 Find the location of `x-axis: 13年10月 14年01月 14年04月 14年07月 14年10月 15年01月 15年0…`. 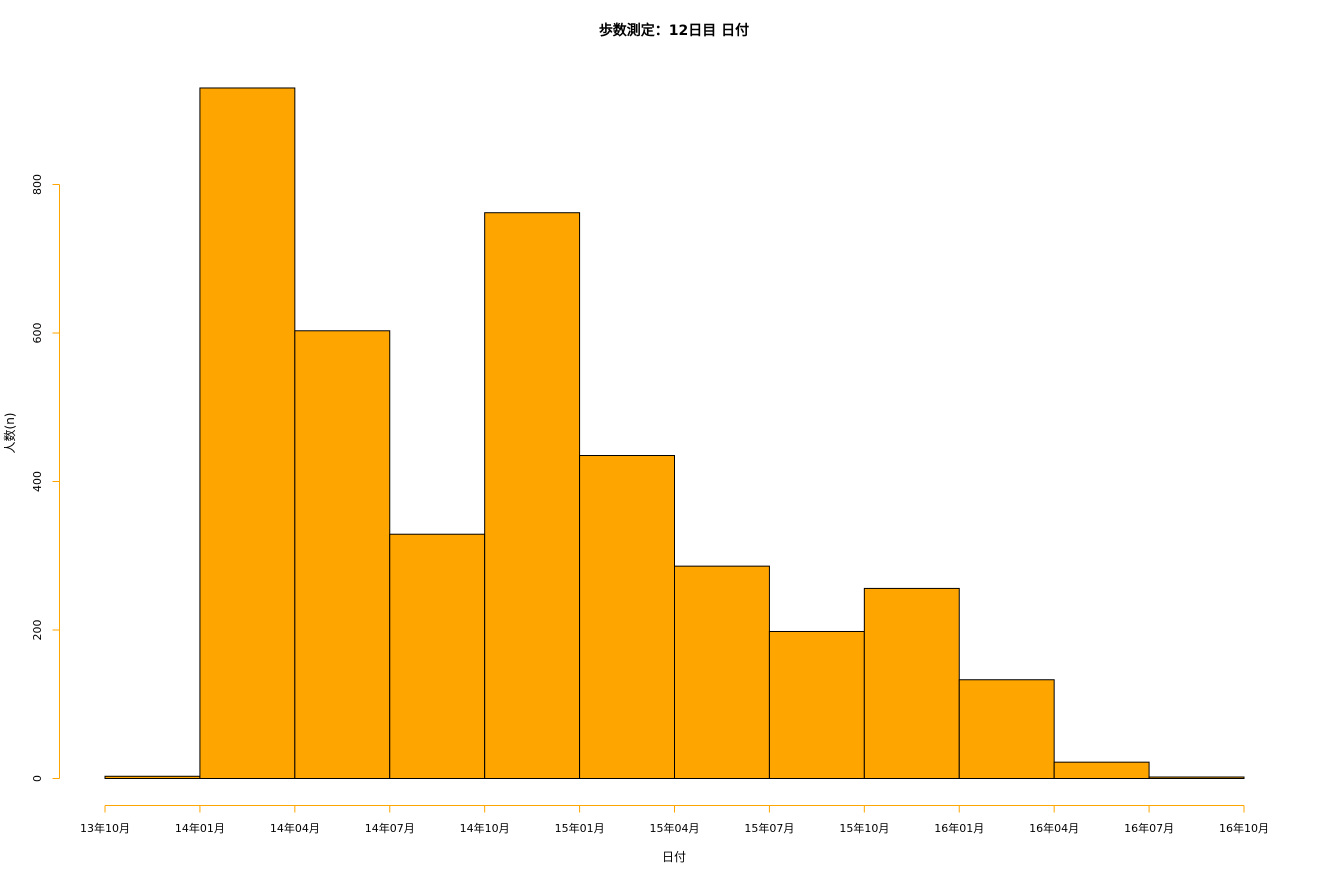

x-axis: 13年10月 14年01月 14年04月 14年07月 14年10月 15年01月 15年0… is located at coordinates (674, 820).